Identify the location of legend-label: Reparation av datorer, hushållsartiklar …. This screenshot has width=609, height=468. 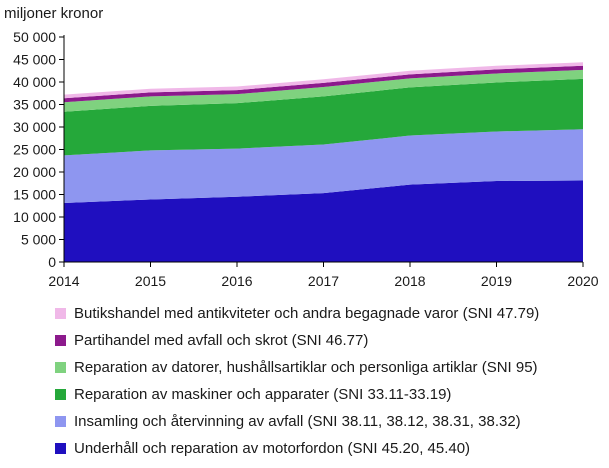
(306, 367).